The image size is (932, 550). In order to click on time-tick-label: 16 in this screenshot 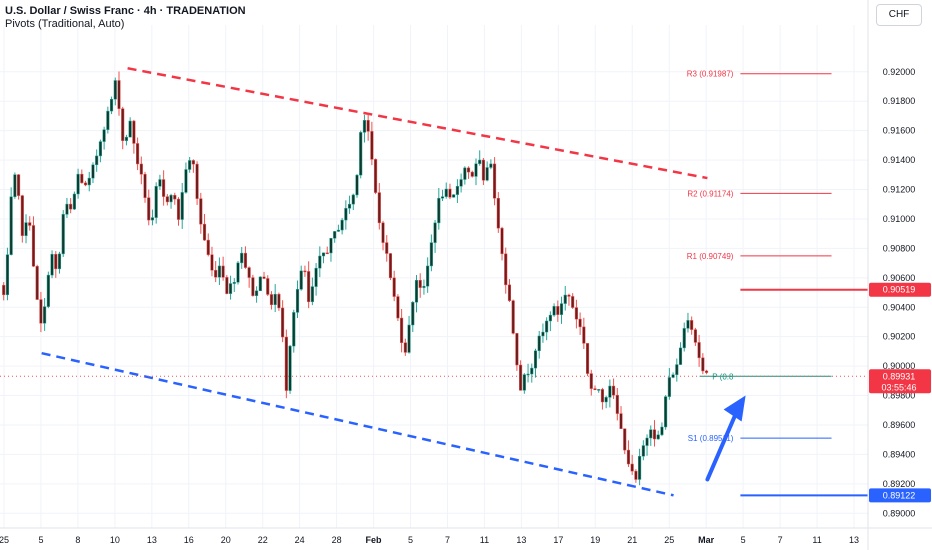, I will do `click(189, 540)`.